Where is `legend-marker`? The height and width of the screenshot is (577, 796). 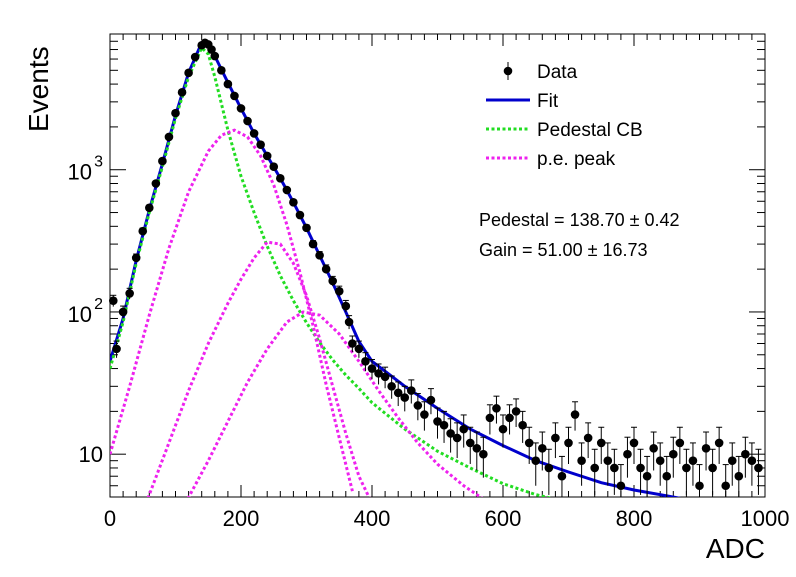 legend-marker is located at coordinates (508, 71).